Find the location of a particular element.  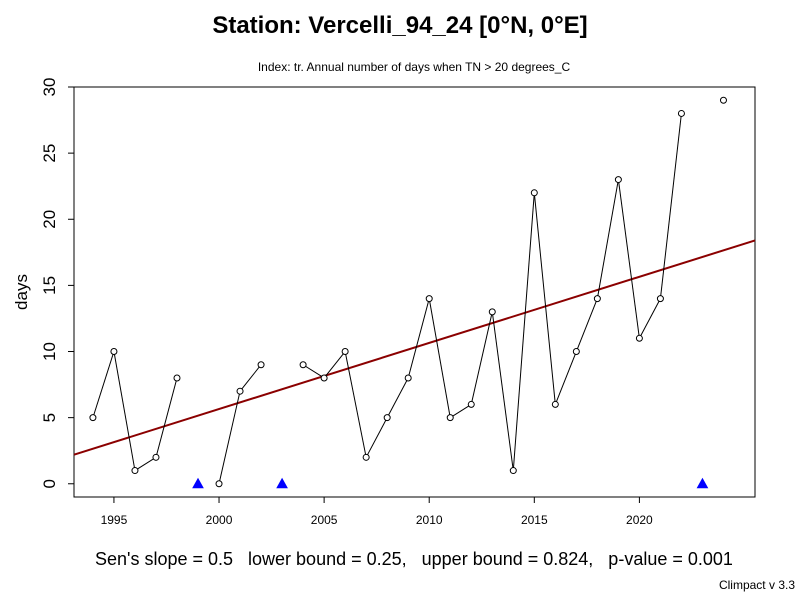

missing-markers-layer is located at coordinates (450, 483).